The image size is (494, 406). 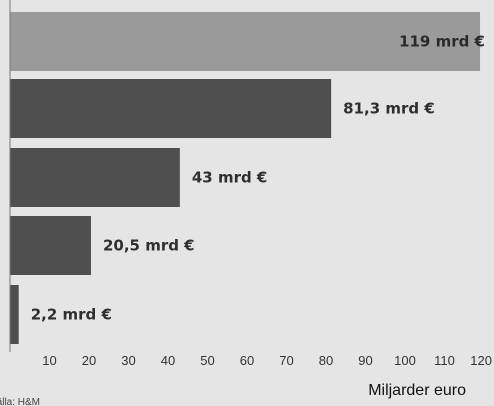 What do you see at coordinates (128, 360) in the screenshot?
I see `x-tick-label-2: 30` at bounding box center [128, 360].